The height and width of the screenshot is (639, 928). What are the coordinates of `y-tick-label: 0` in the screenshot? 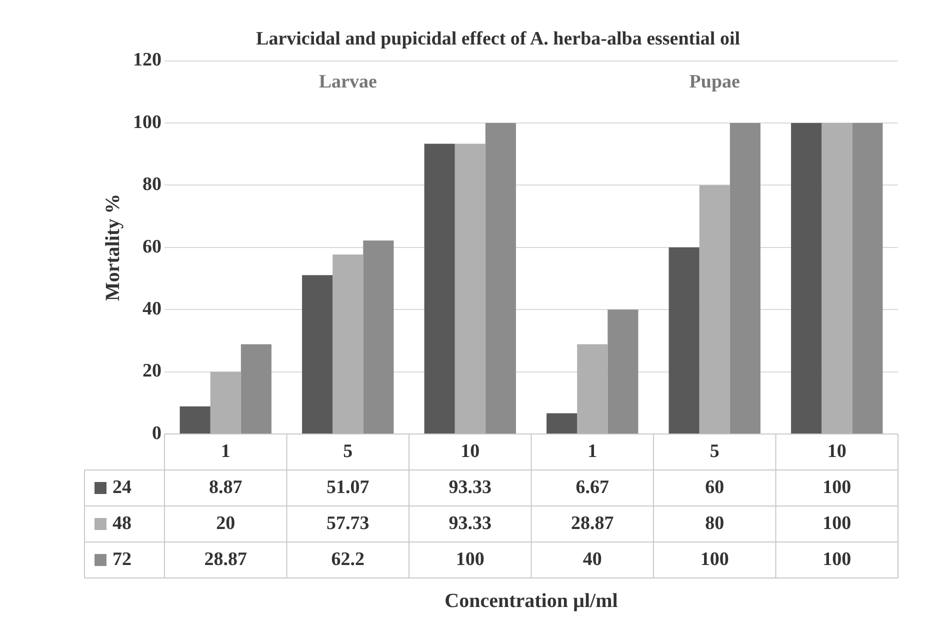 It's located at (157, 433).